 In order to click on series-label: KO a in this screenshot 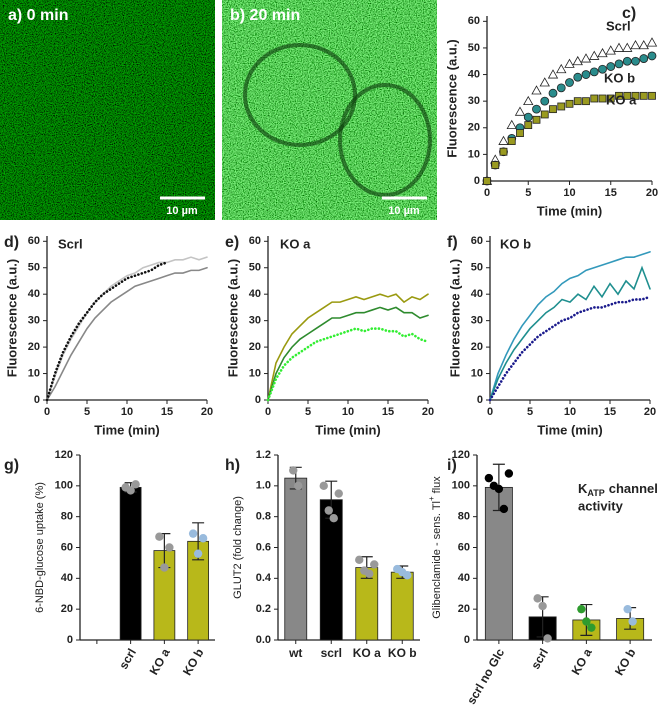, I will do `click(621, 99)`.